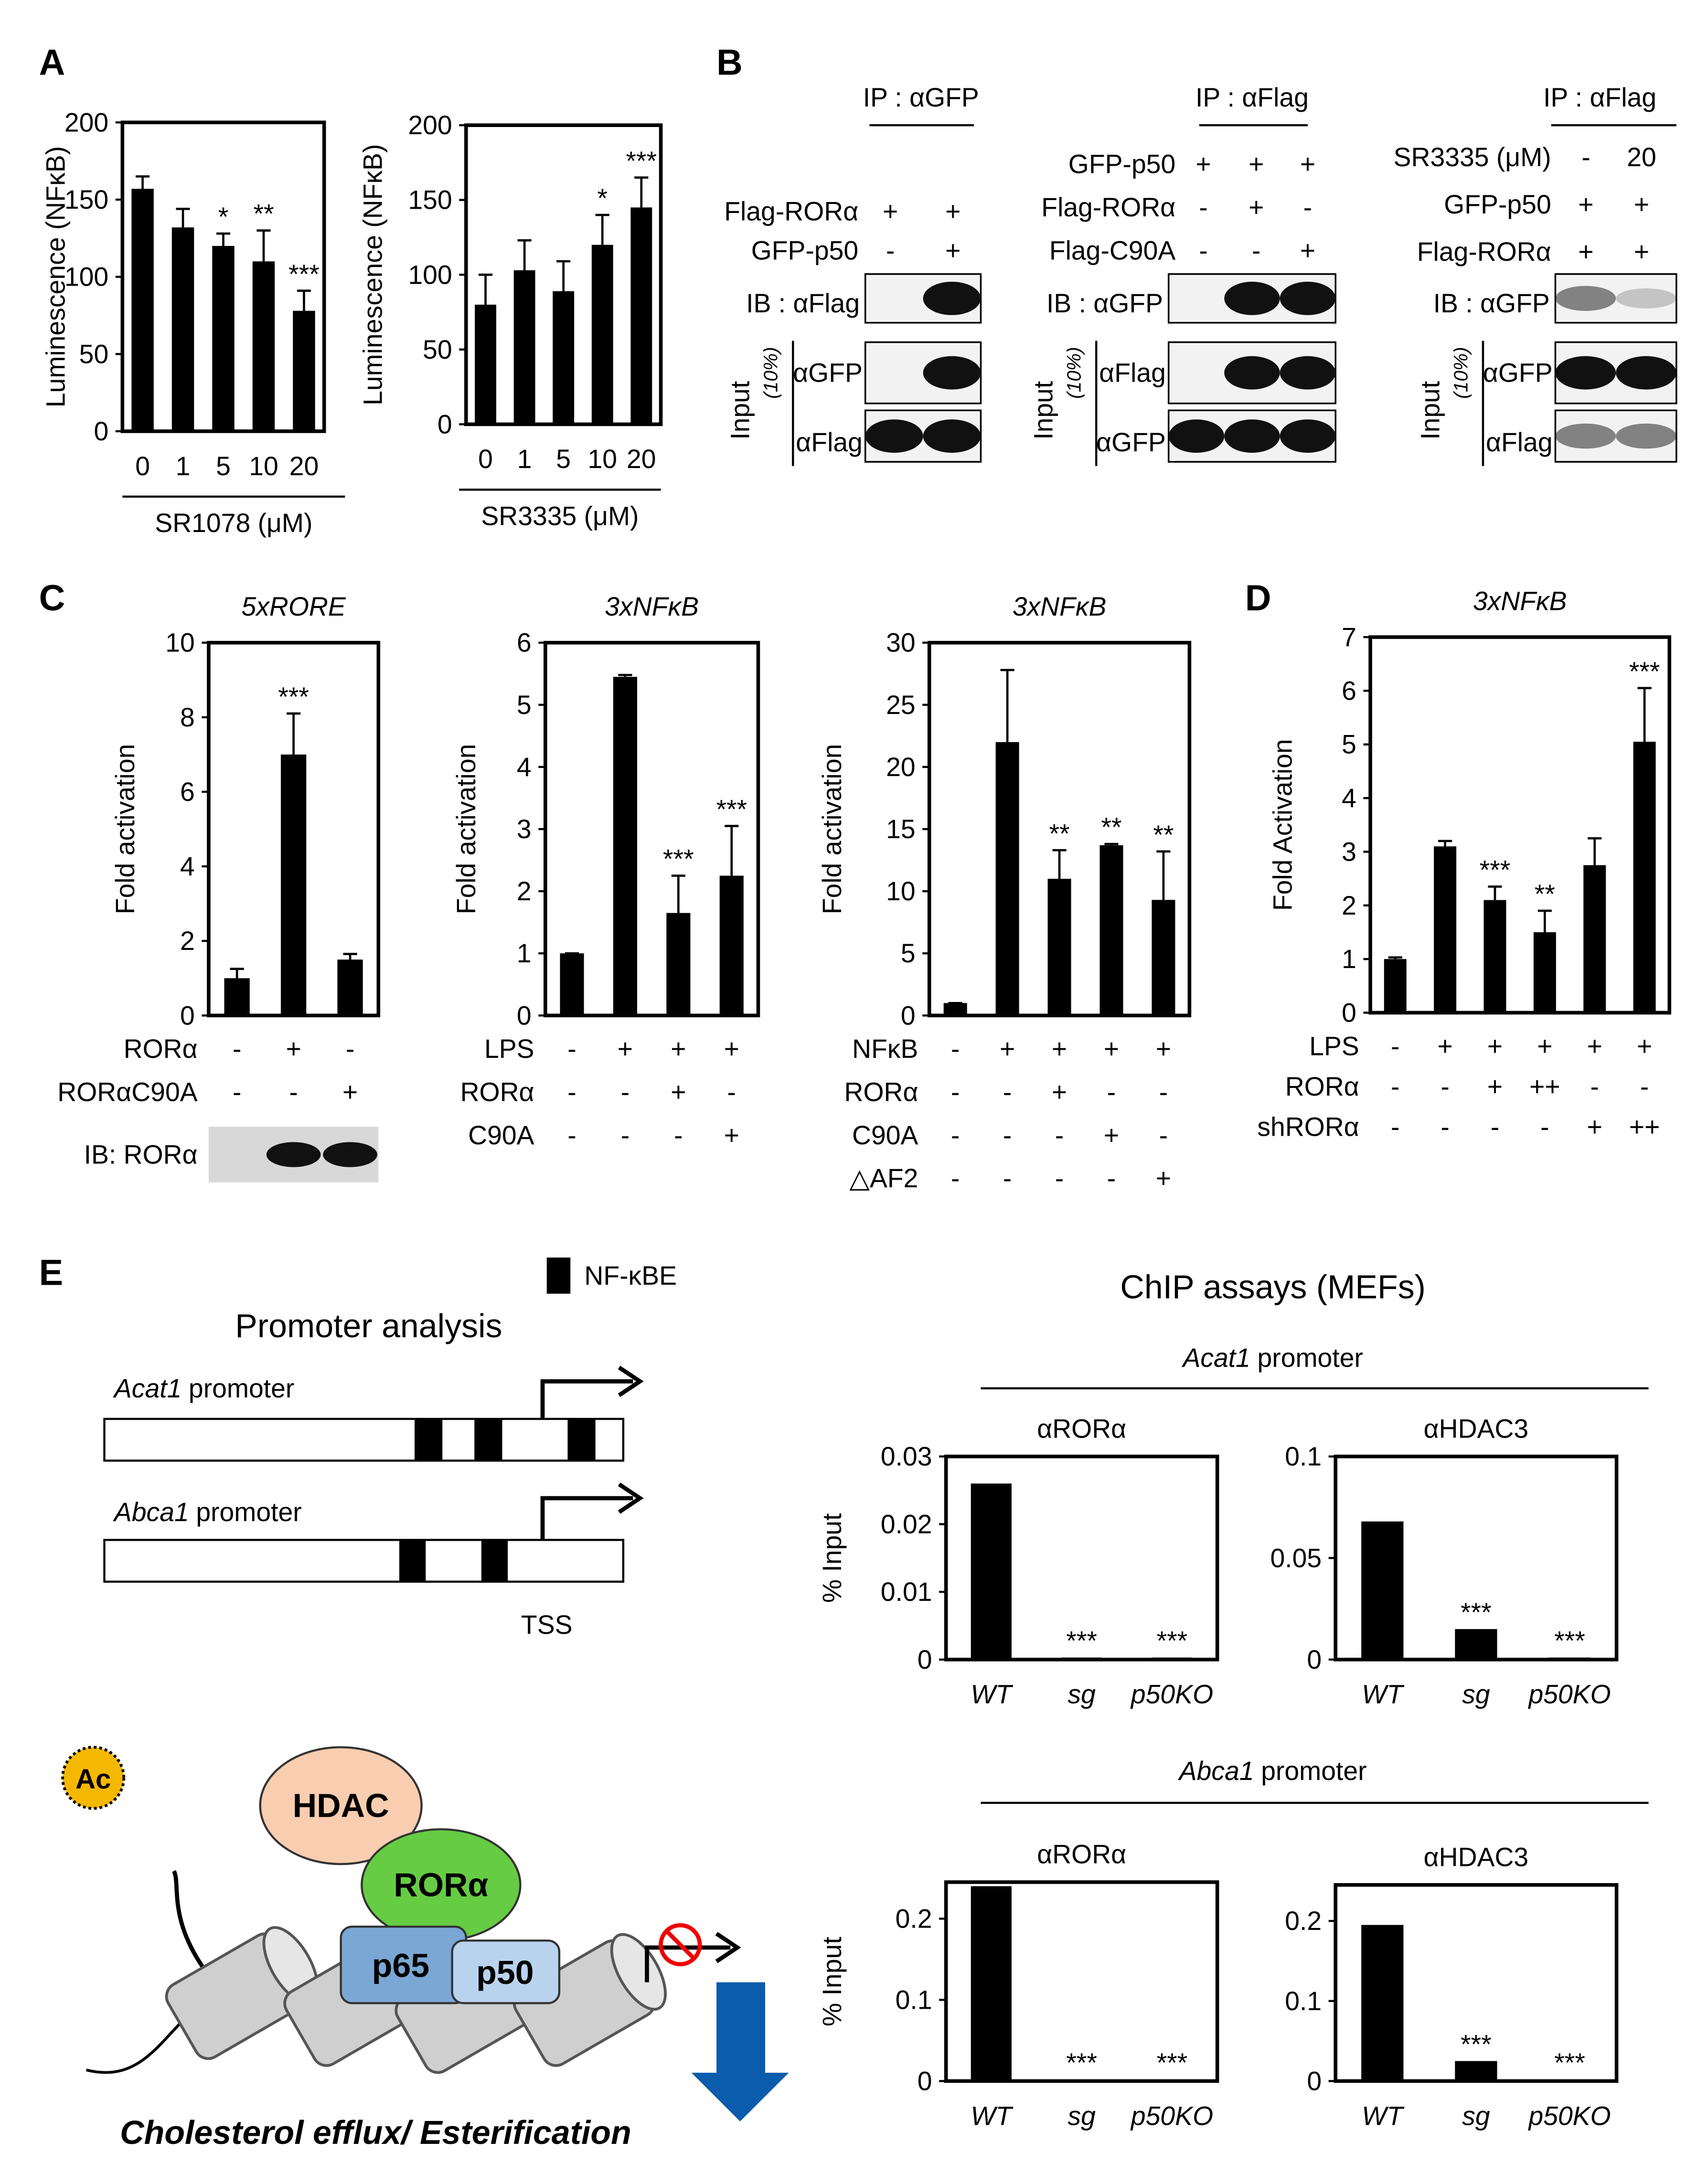 This screenshot has height=2184, width=1707. What do you see at coordinates (804, 250) in the screenshot?
I see `condition-label: GFP-p50` at bounding box center [804, 250].